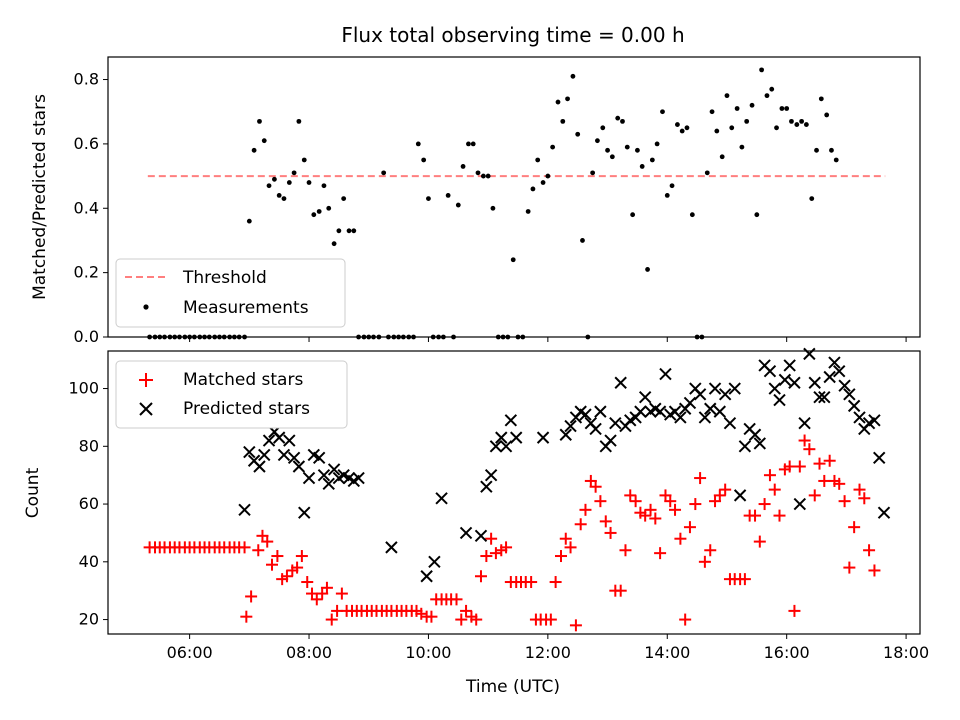 The width and height of the screenshot is (960, 720). Describe the element at coordinates (512, 687) in the screenshot. I see `x-axis-label: Time (UTC)` at that location.